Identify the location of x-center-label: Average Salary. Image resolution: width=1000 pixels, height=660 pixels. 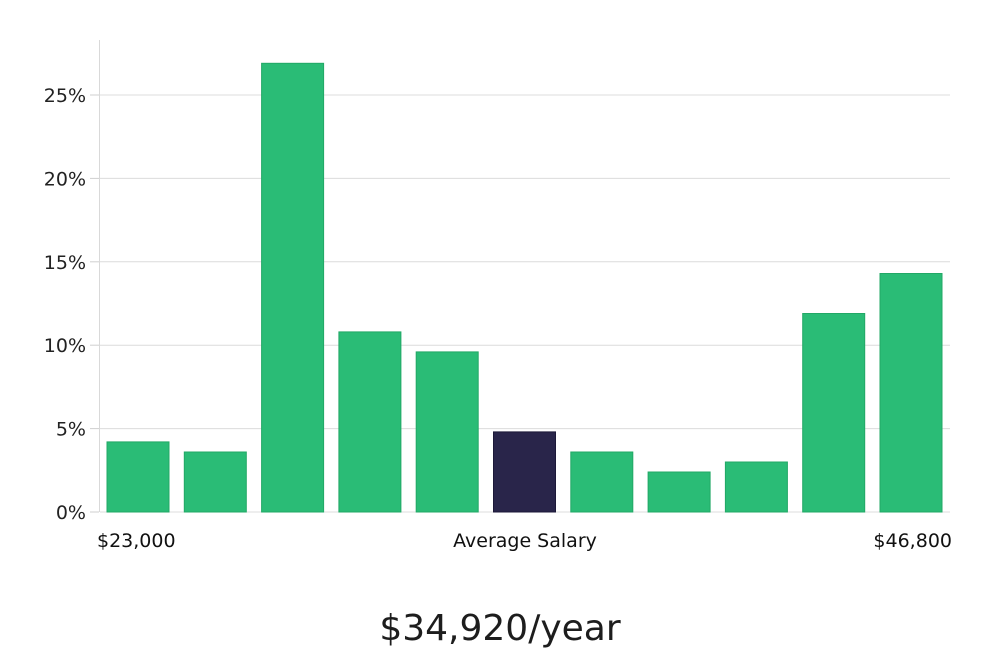
(525, 541).